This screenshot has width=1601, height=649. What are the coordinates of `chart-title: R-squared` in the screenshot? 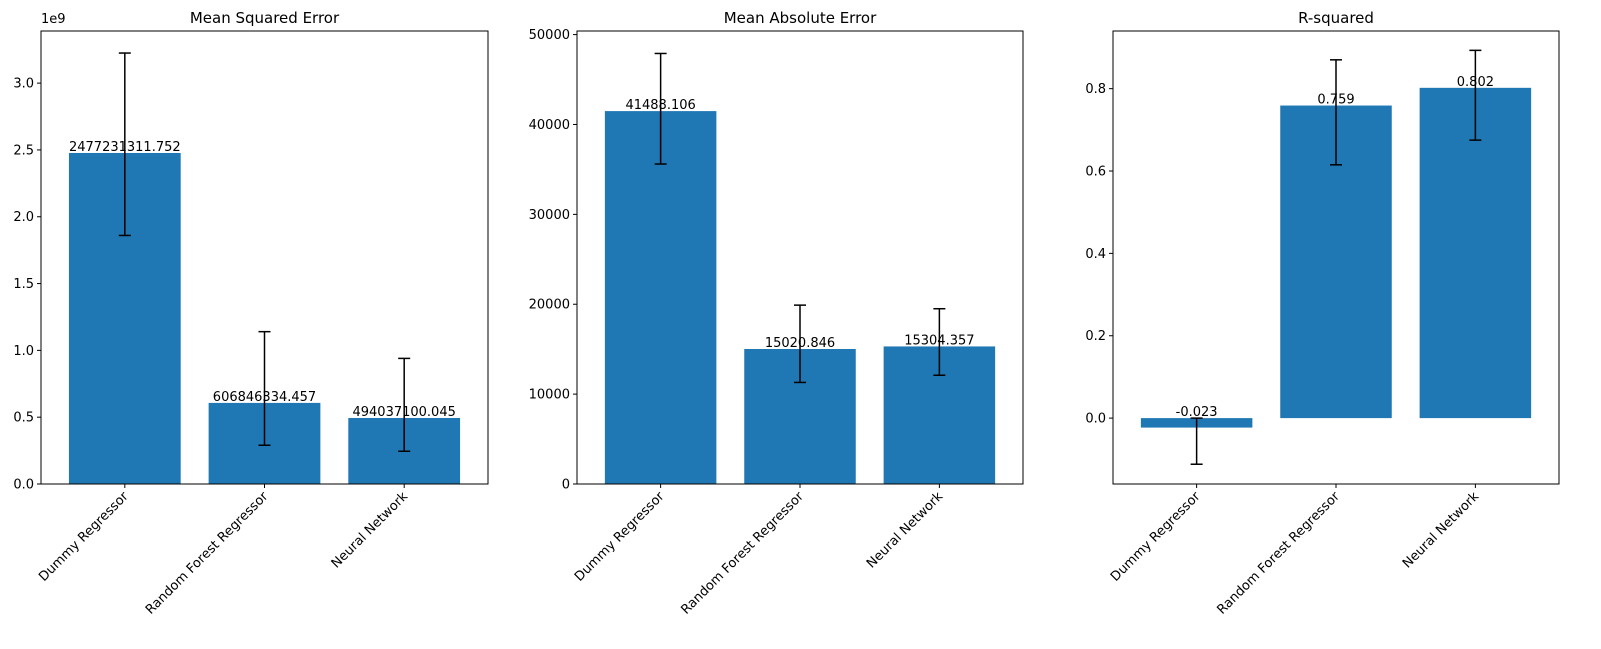 It's located at (1336, 18).